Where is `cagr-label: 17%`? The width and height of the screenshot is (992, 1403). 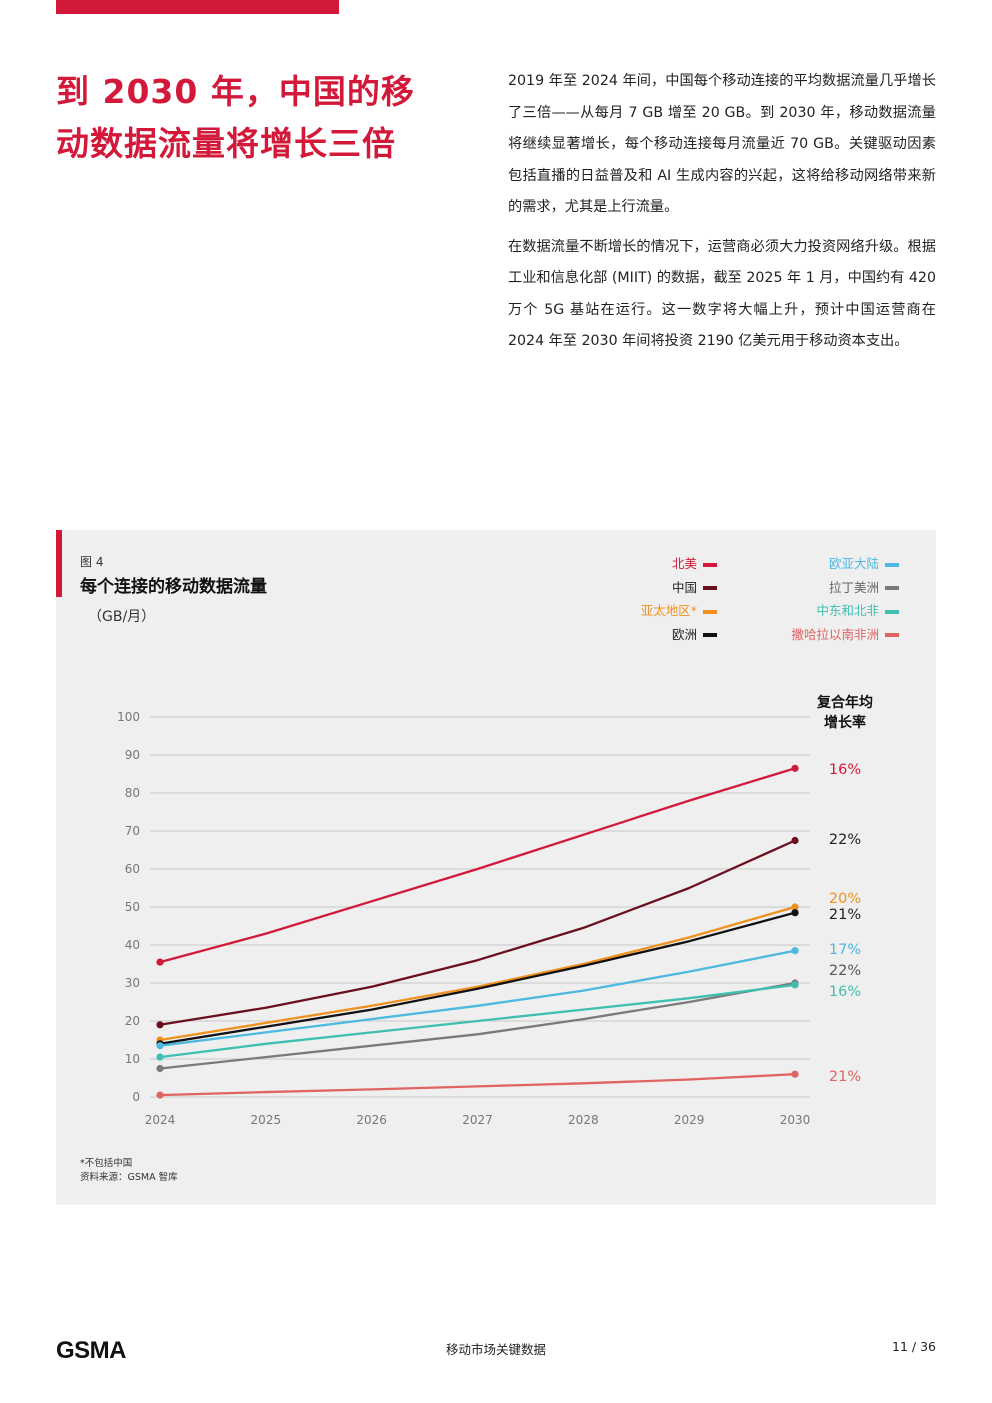
cagr-label: 17% is located at coordinates (845, 950).